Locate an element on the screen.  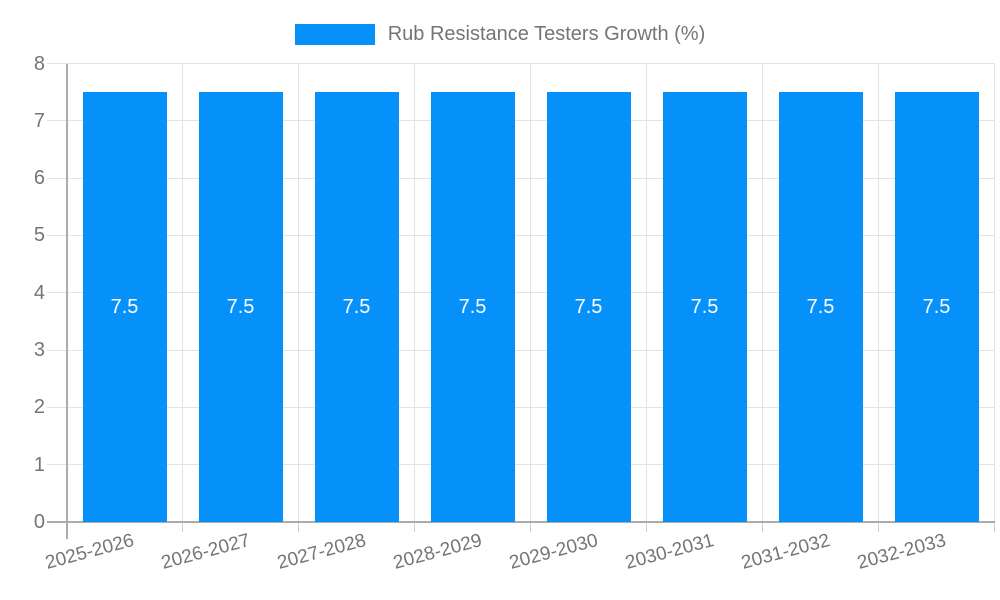
x-axis-label: 2032-2033 is located at coordinates (901, 552).